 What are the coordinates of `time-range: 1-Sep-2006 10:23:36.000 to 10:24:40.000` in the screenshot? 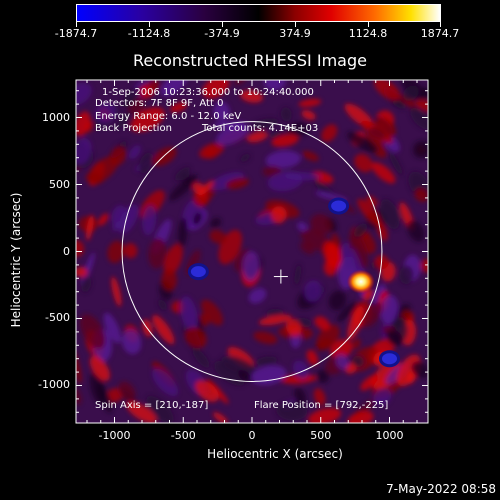 It's located at (208, 92).